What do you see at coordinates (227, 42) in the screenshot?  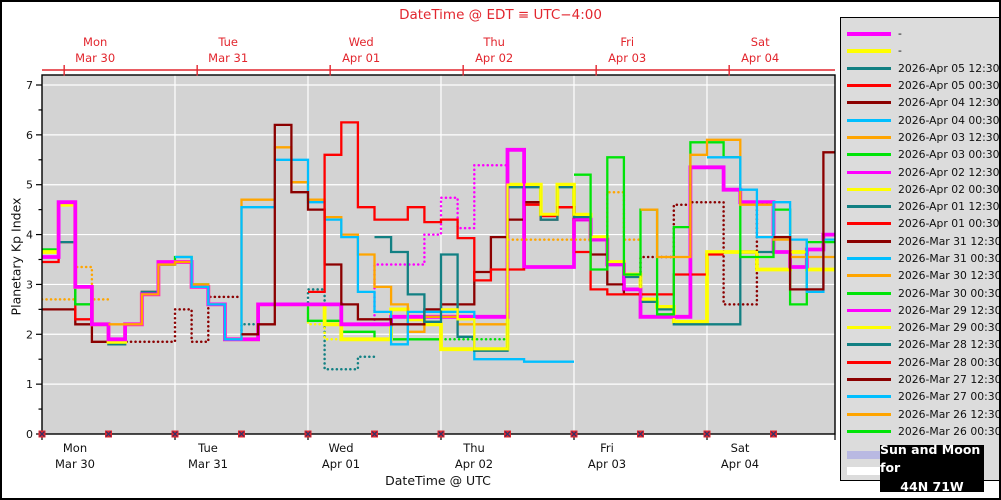 I see `edt-day-name-label: Tue` at bounding box center [227, 42].